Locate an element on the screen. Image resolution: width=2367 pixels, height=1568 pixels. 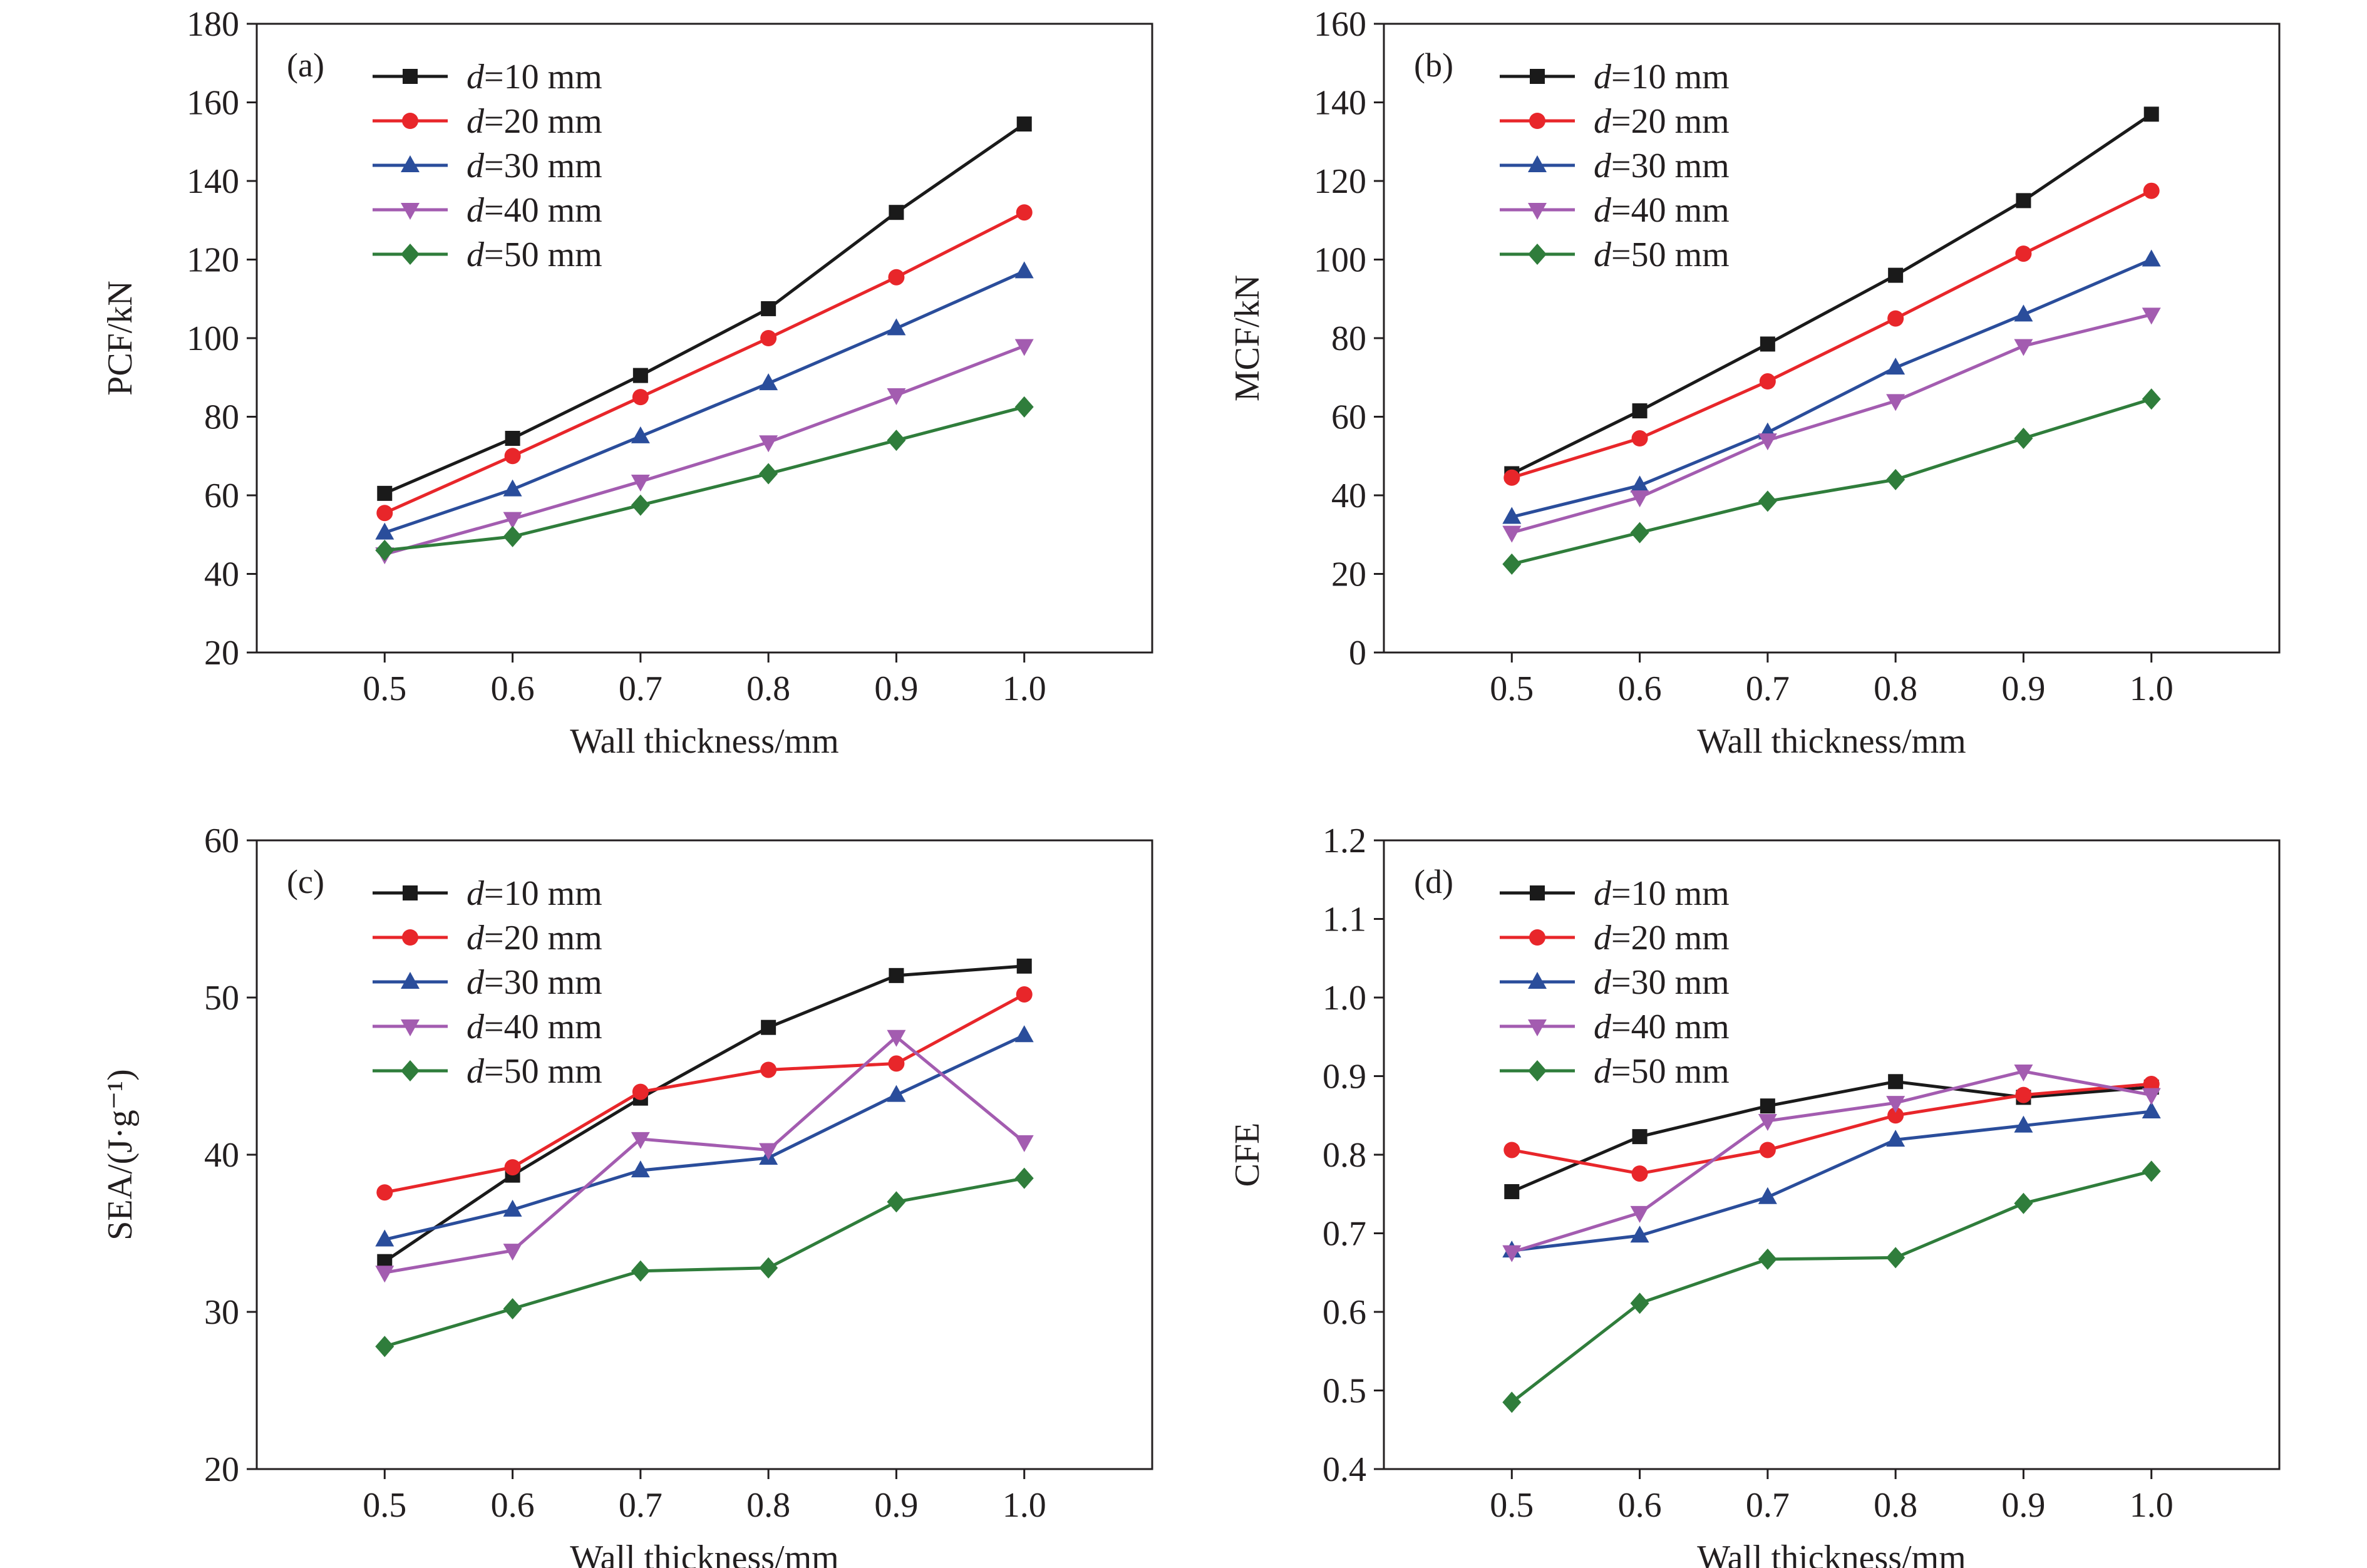
y-tick-label: 30 is located at coordinates (222, 1312).